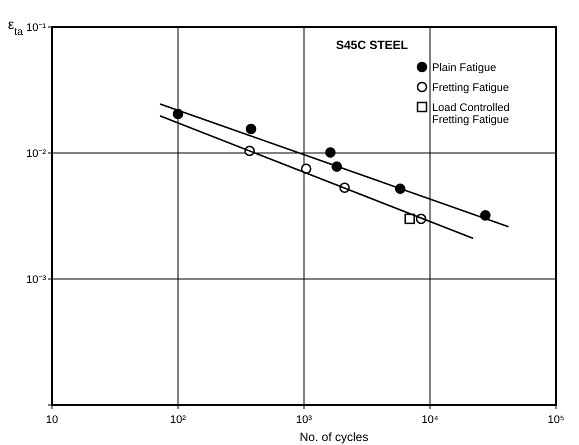  What do you see at coordinates (52, 420) in the screenshot?
I see `x-tick-label: 10` at bounding box center [52, 420].